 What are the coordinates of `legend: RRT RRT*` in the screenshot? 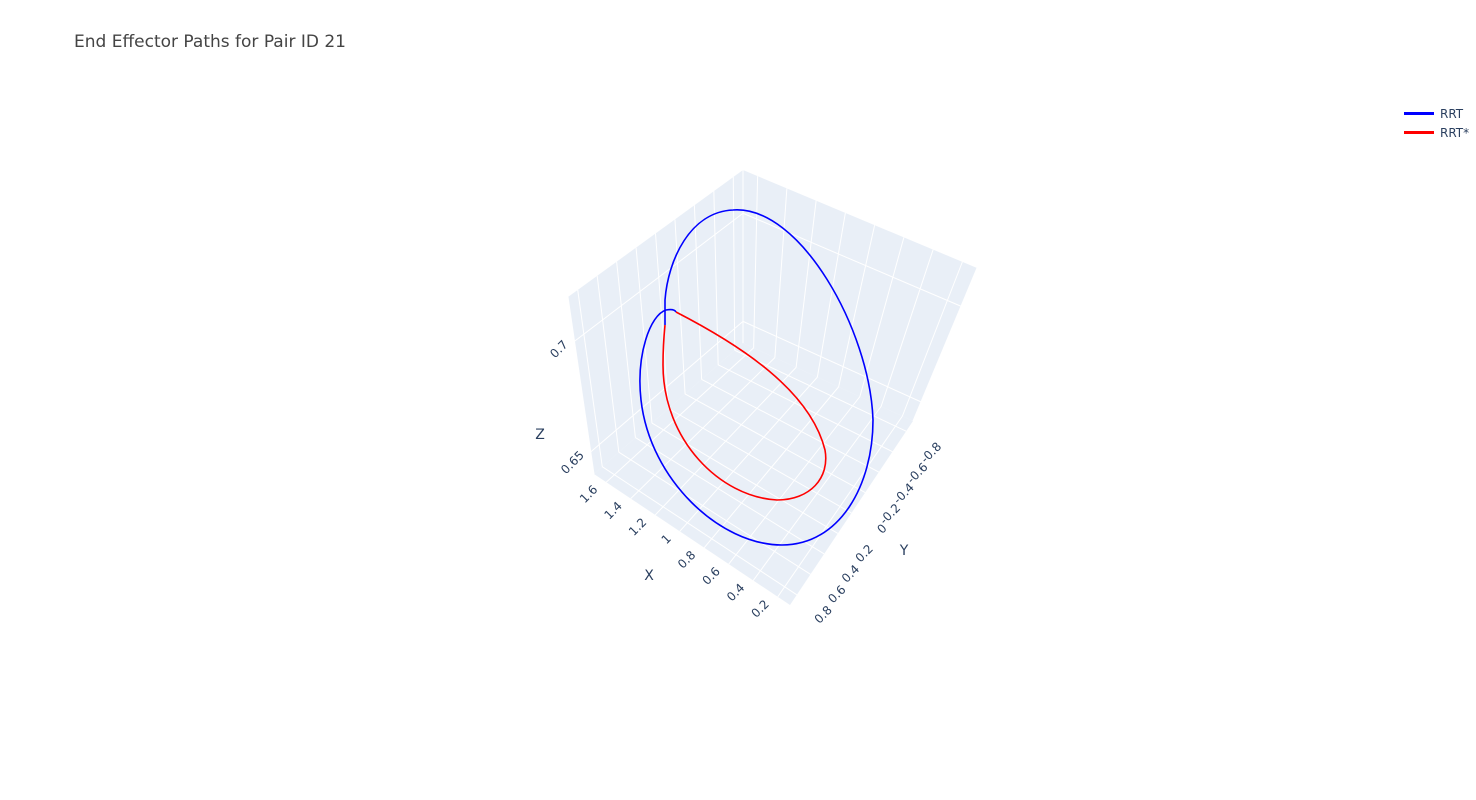 It's located at (1436, 123).